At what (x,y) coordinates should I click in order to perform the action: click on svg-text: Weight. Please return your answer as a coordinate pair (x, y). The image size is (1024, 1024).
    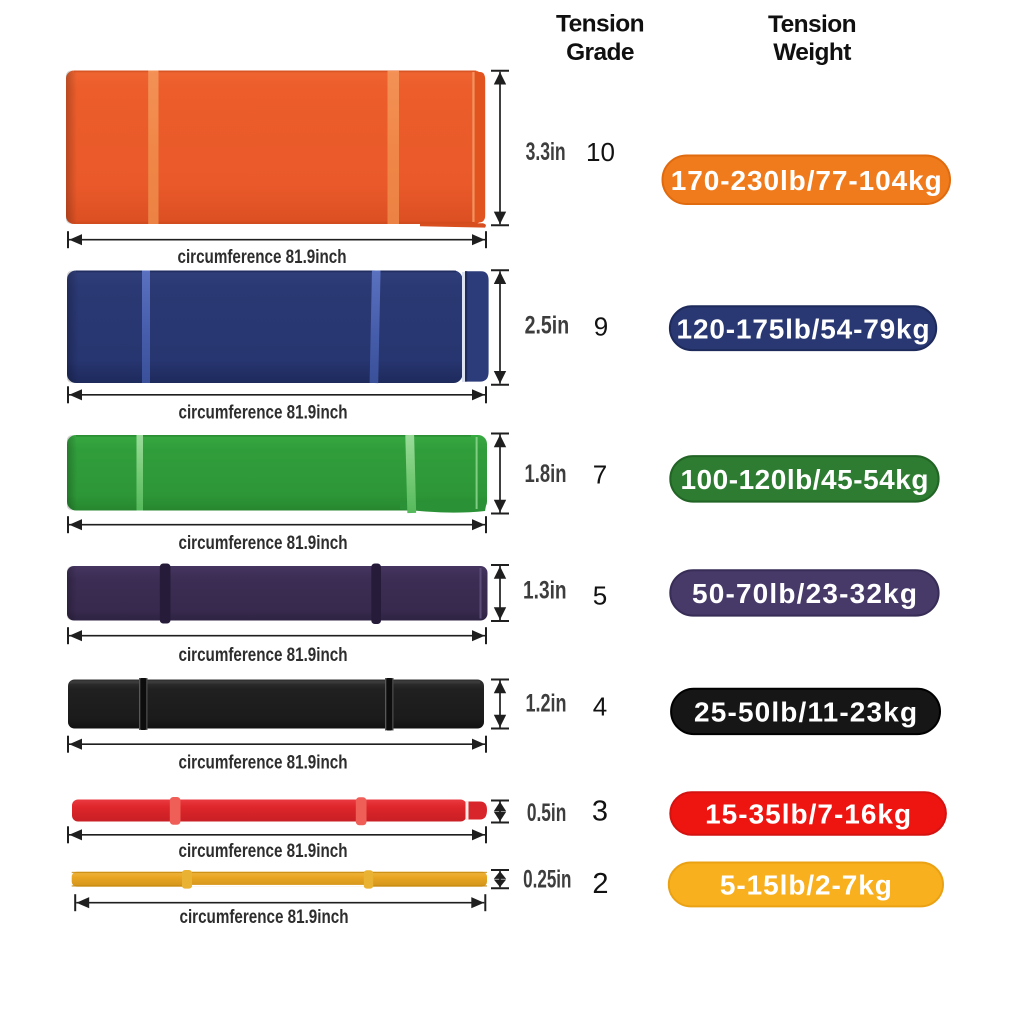
    Looking at the image, I should click on (812, 52).